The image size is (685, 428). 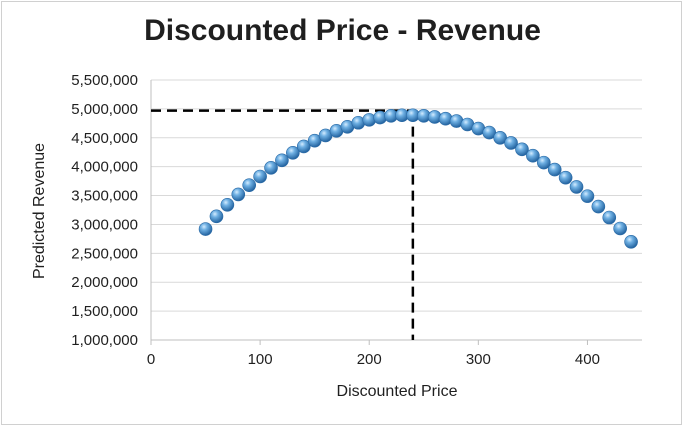 I want to click on y-axis-title: Predicted Revenue, so click(x=39, y=211).